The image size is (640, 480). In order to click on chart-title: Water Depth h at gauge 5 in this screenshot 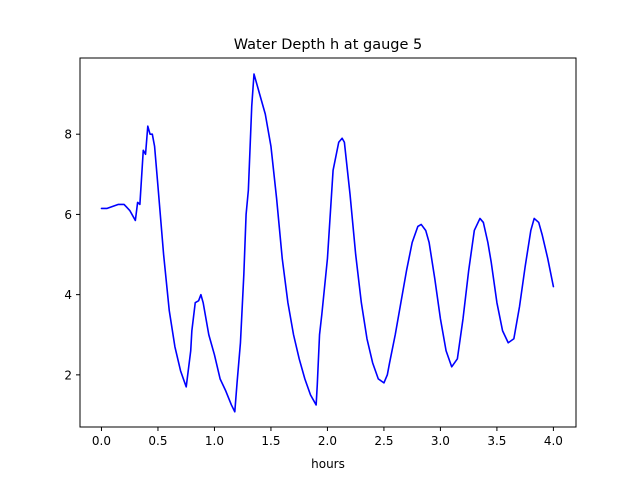, I will do `click(328, 45)`.